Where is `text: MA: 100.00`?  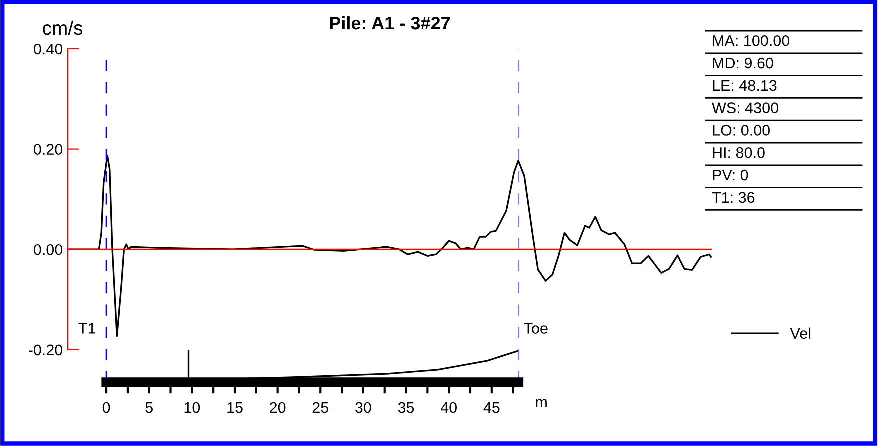
text: MA: 100.00 is located at coordinates (751, 40).